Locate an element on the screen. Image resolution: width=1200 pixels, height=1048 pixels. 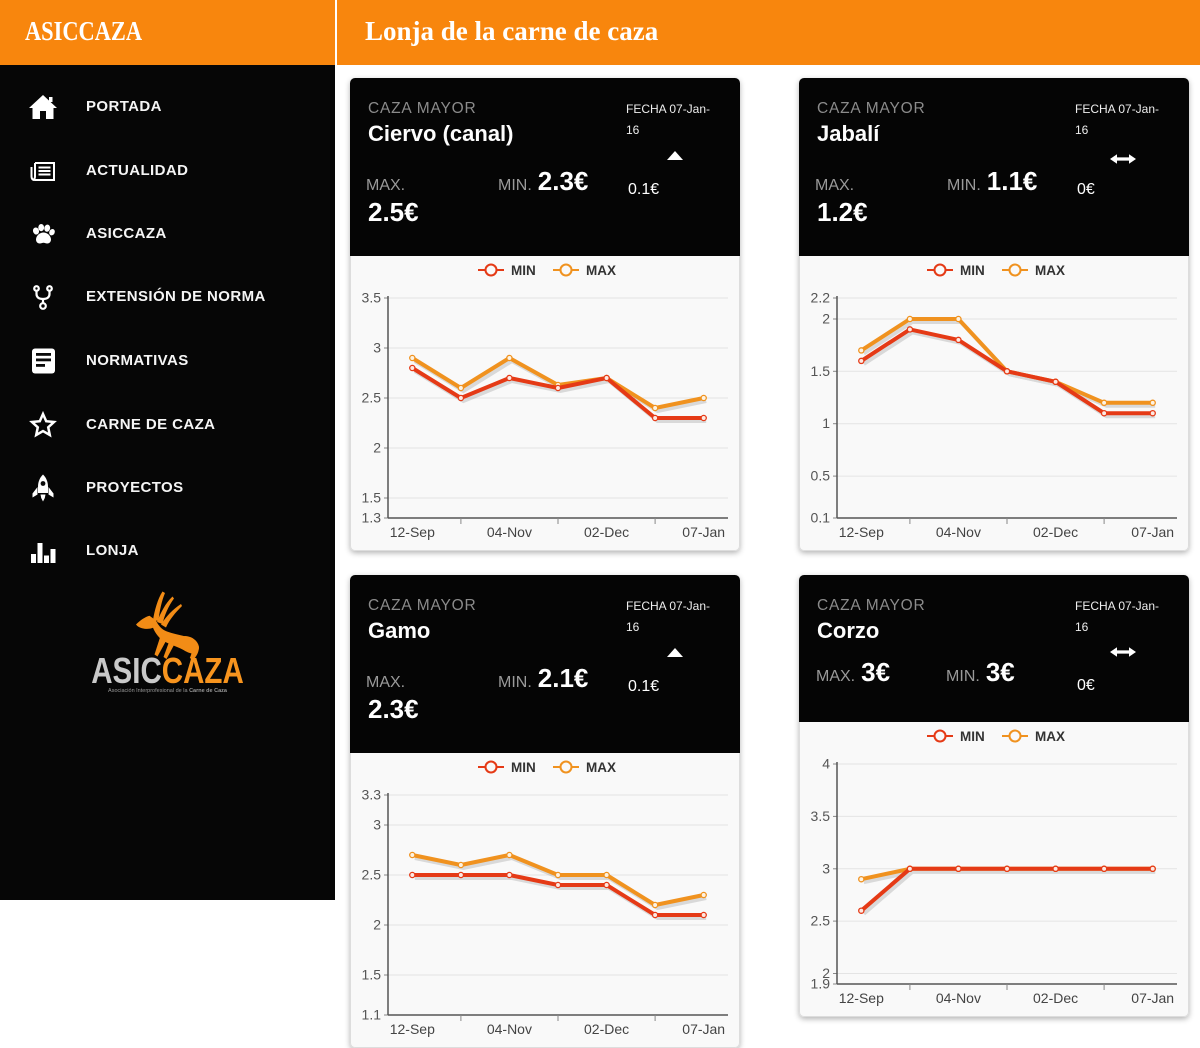
svg-text: 1.3 is located at coordinates (372, 518).